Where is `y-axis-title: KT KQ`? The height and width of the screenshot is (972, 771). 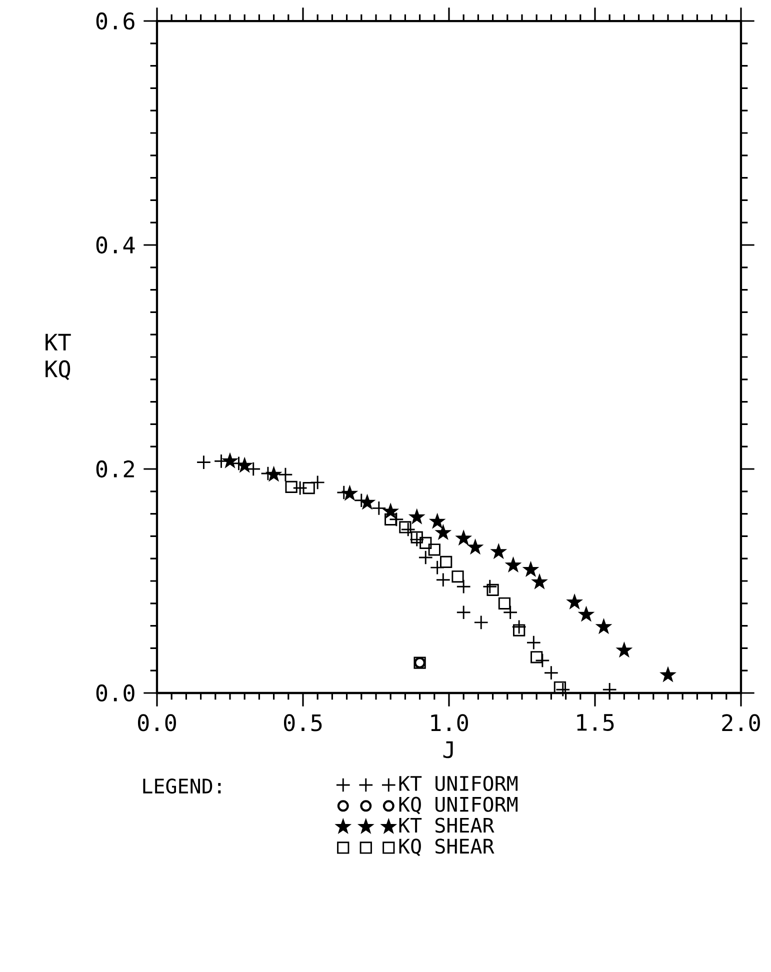 y-axis-title: KT KQ is located at coordinates (58, 357).